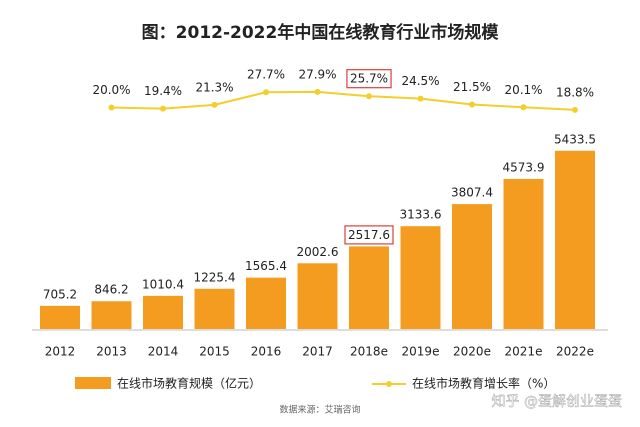 The width and height of the screenshot is (640, 427). Describe the element at coordinates (266, 75) in the screenshot. I see `data-label: 27.7%` at that location.